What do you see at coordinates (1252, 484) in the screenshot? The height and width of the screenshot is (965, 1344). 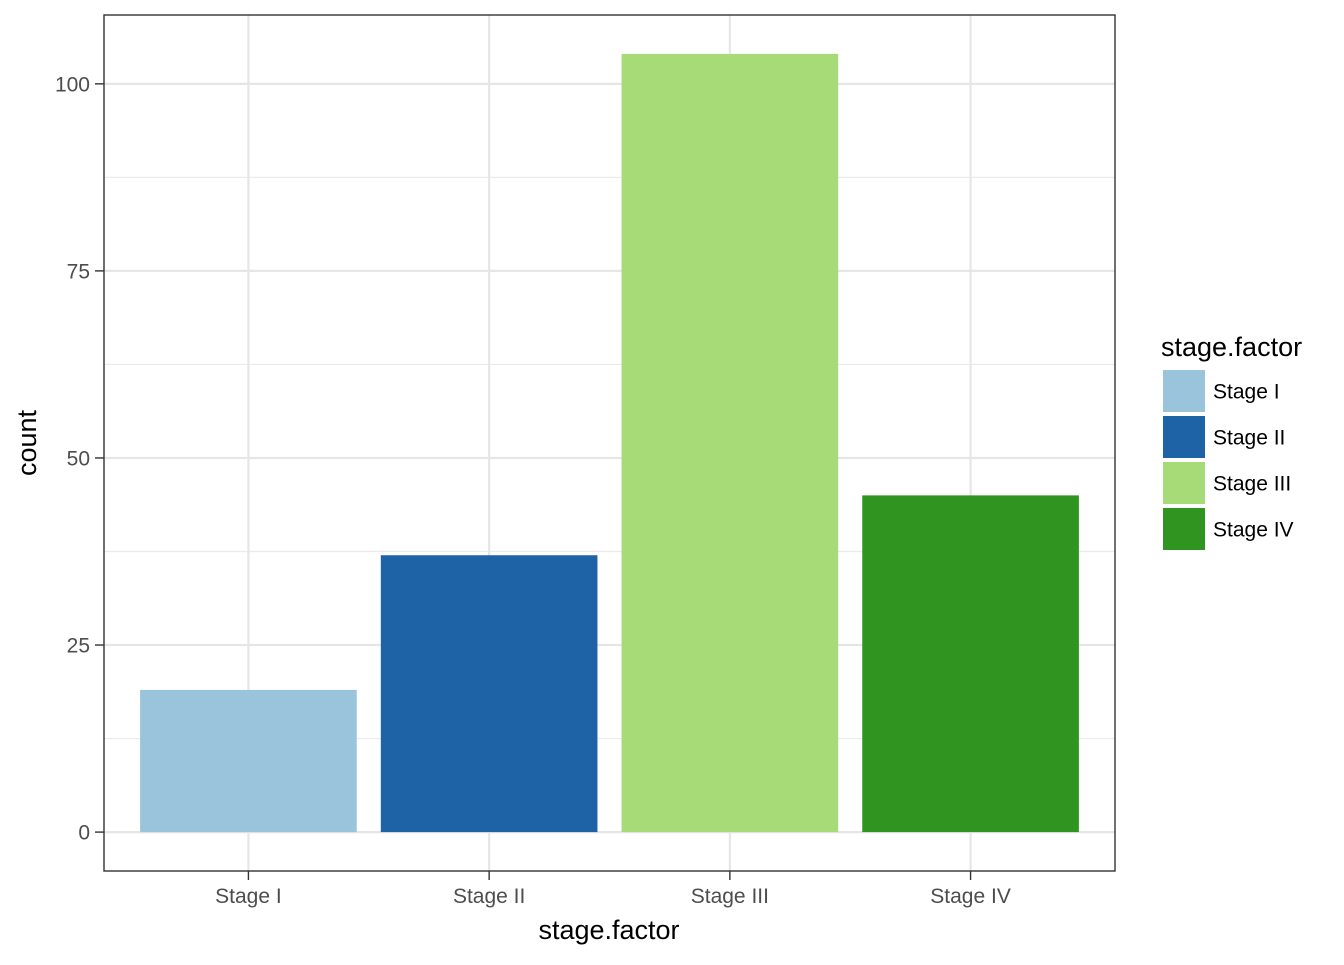 I see `legend-label: Stage III` at bounding box center [1252, 484].